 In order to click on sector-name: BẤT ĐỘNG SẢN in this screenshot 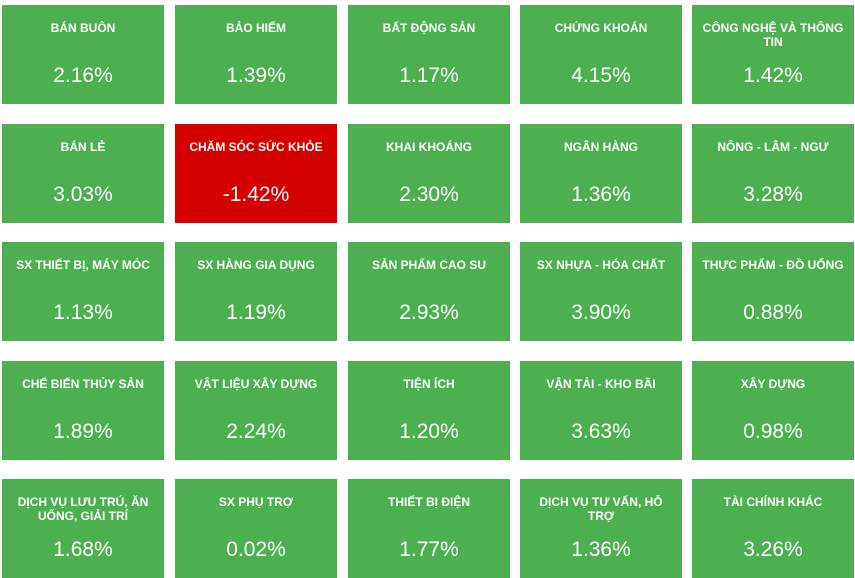, I will do `click(429, 28)`.